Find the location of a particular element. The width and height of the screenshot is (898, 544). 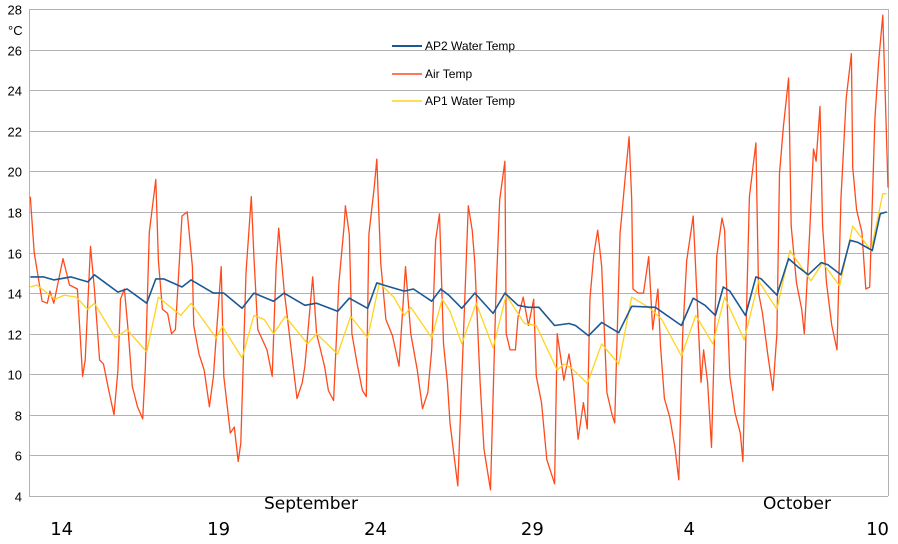

month-label-october: October is located at coordinates (797, 504).